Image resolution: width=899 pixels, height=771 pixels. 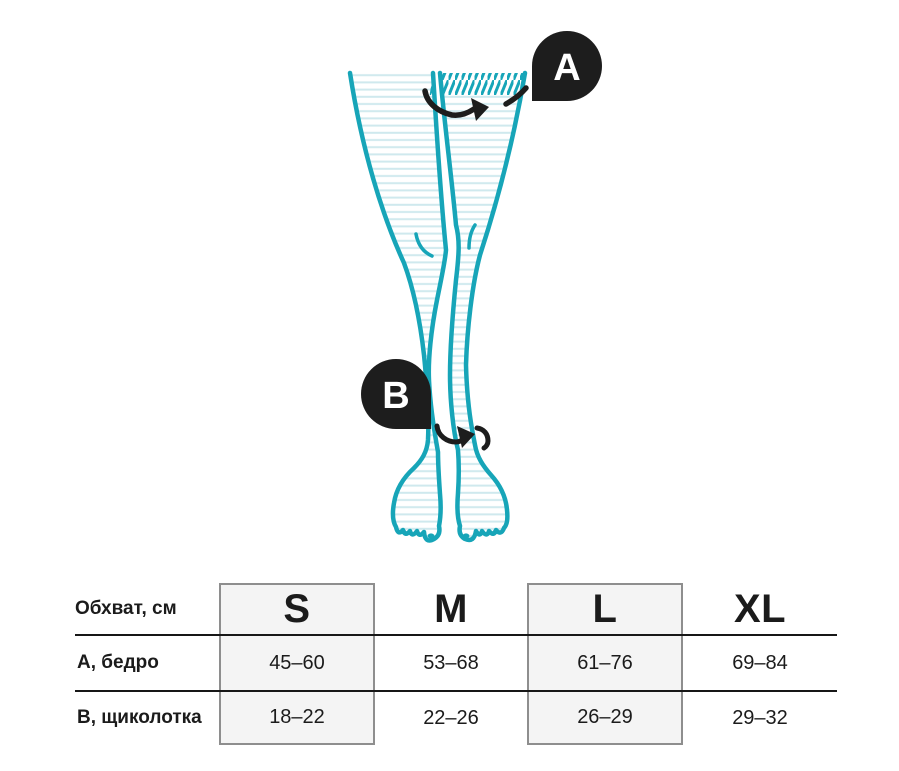 What do you see at coordinates (605, 718) in the screenshot?
I see `cell-ankle-l: 26–29` at bounding box center [605, 718].